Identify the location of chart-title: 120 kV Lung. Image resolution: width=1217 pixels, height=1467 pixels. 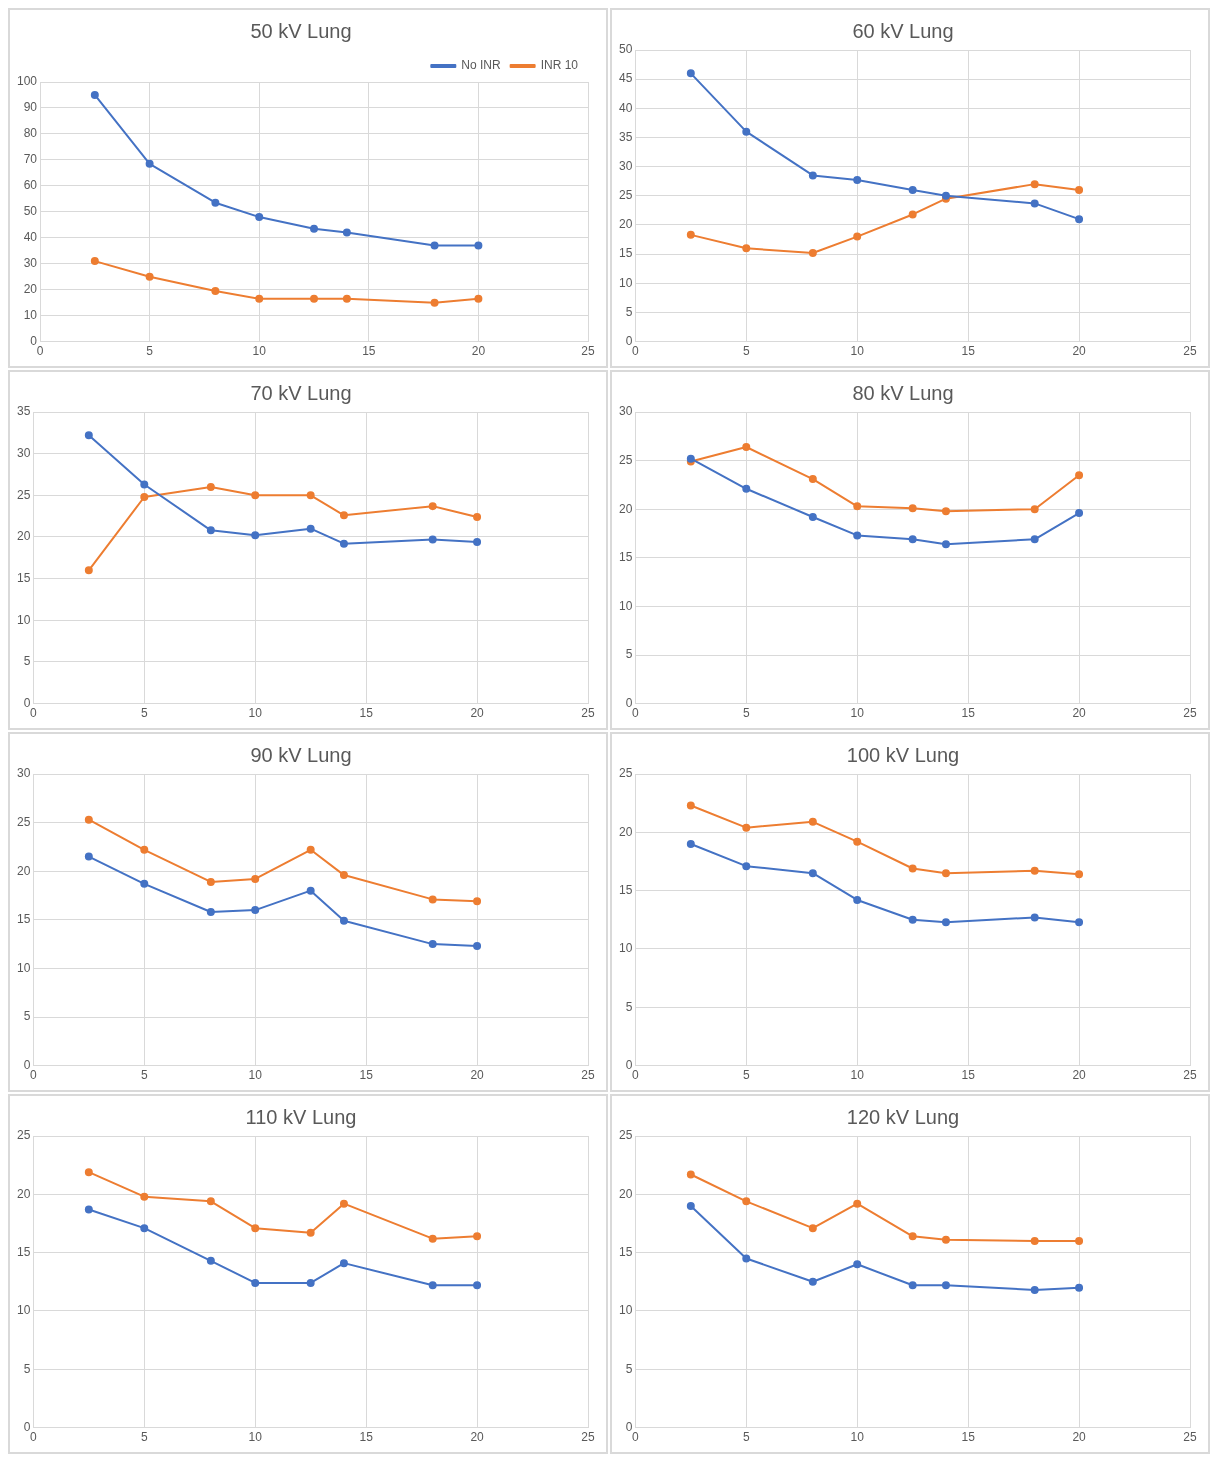
(903, 1116).